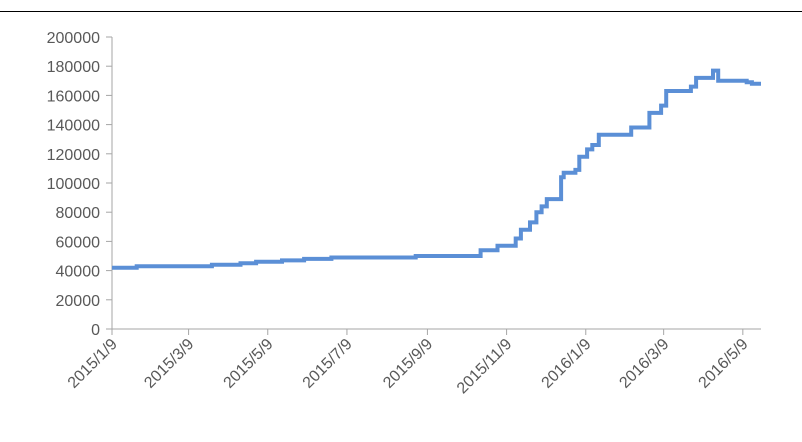 The width and height of the screenshot is (802, 442). What do you see at coordinates (401, 11) in the screenshot?
I see `top-divider` at bounding box center [401, 11].